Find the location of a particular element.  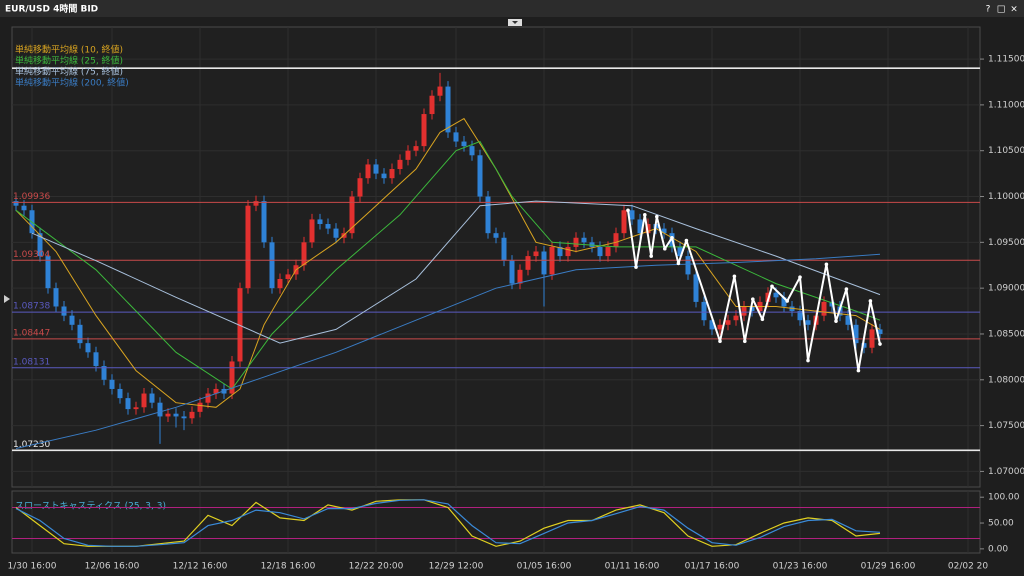

x-tick-label: 01/05 16:00 is located at coordinates (544, 567).